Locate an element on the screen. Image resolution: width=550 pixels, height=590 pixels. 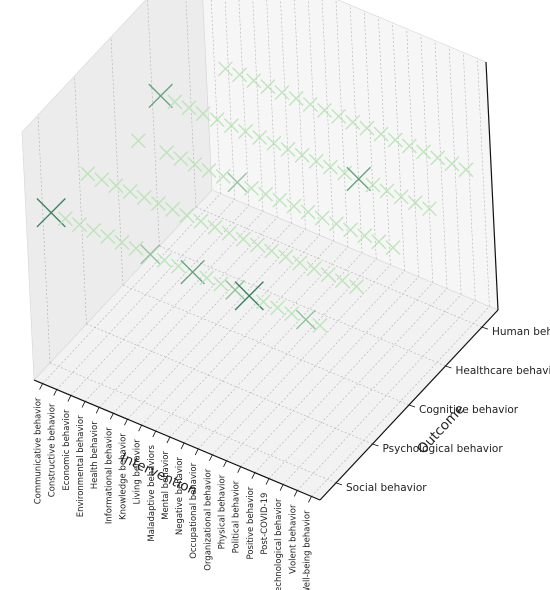
x-tick-label: Health behavior is located at coordinates (95, 455).